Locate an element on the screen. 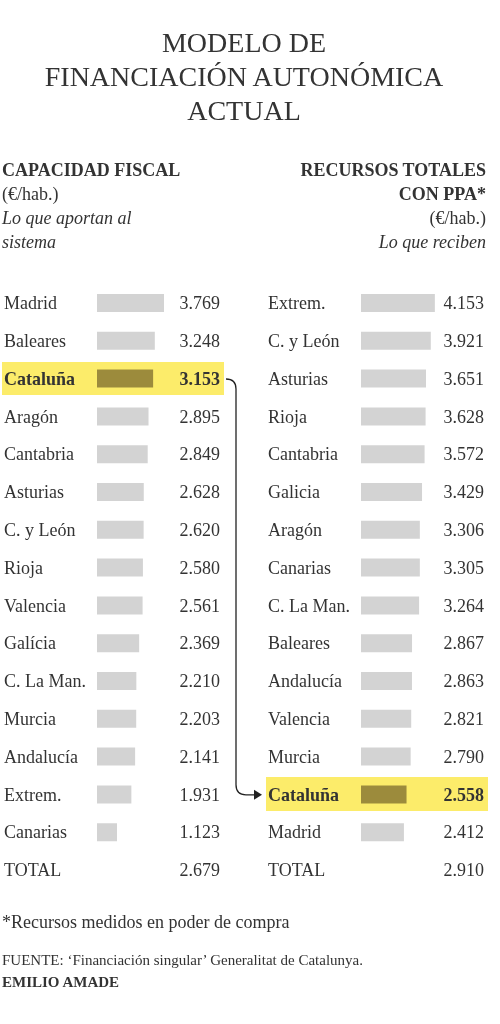 The width and height of the screenshot is (500, 1024). data-label: 2.895 is located at coordinates (199, 416).